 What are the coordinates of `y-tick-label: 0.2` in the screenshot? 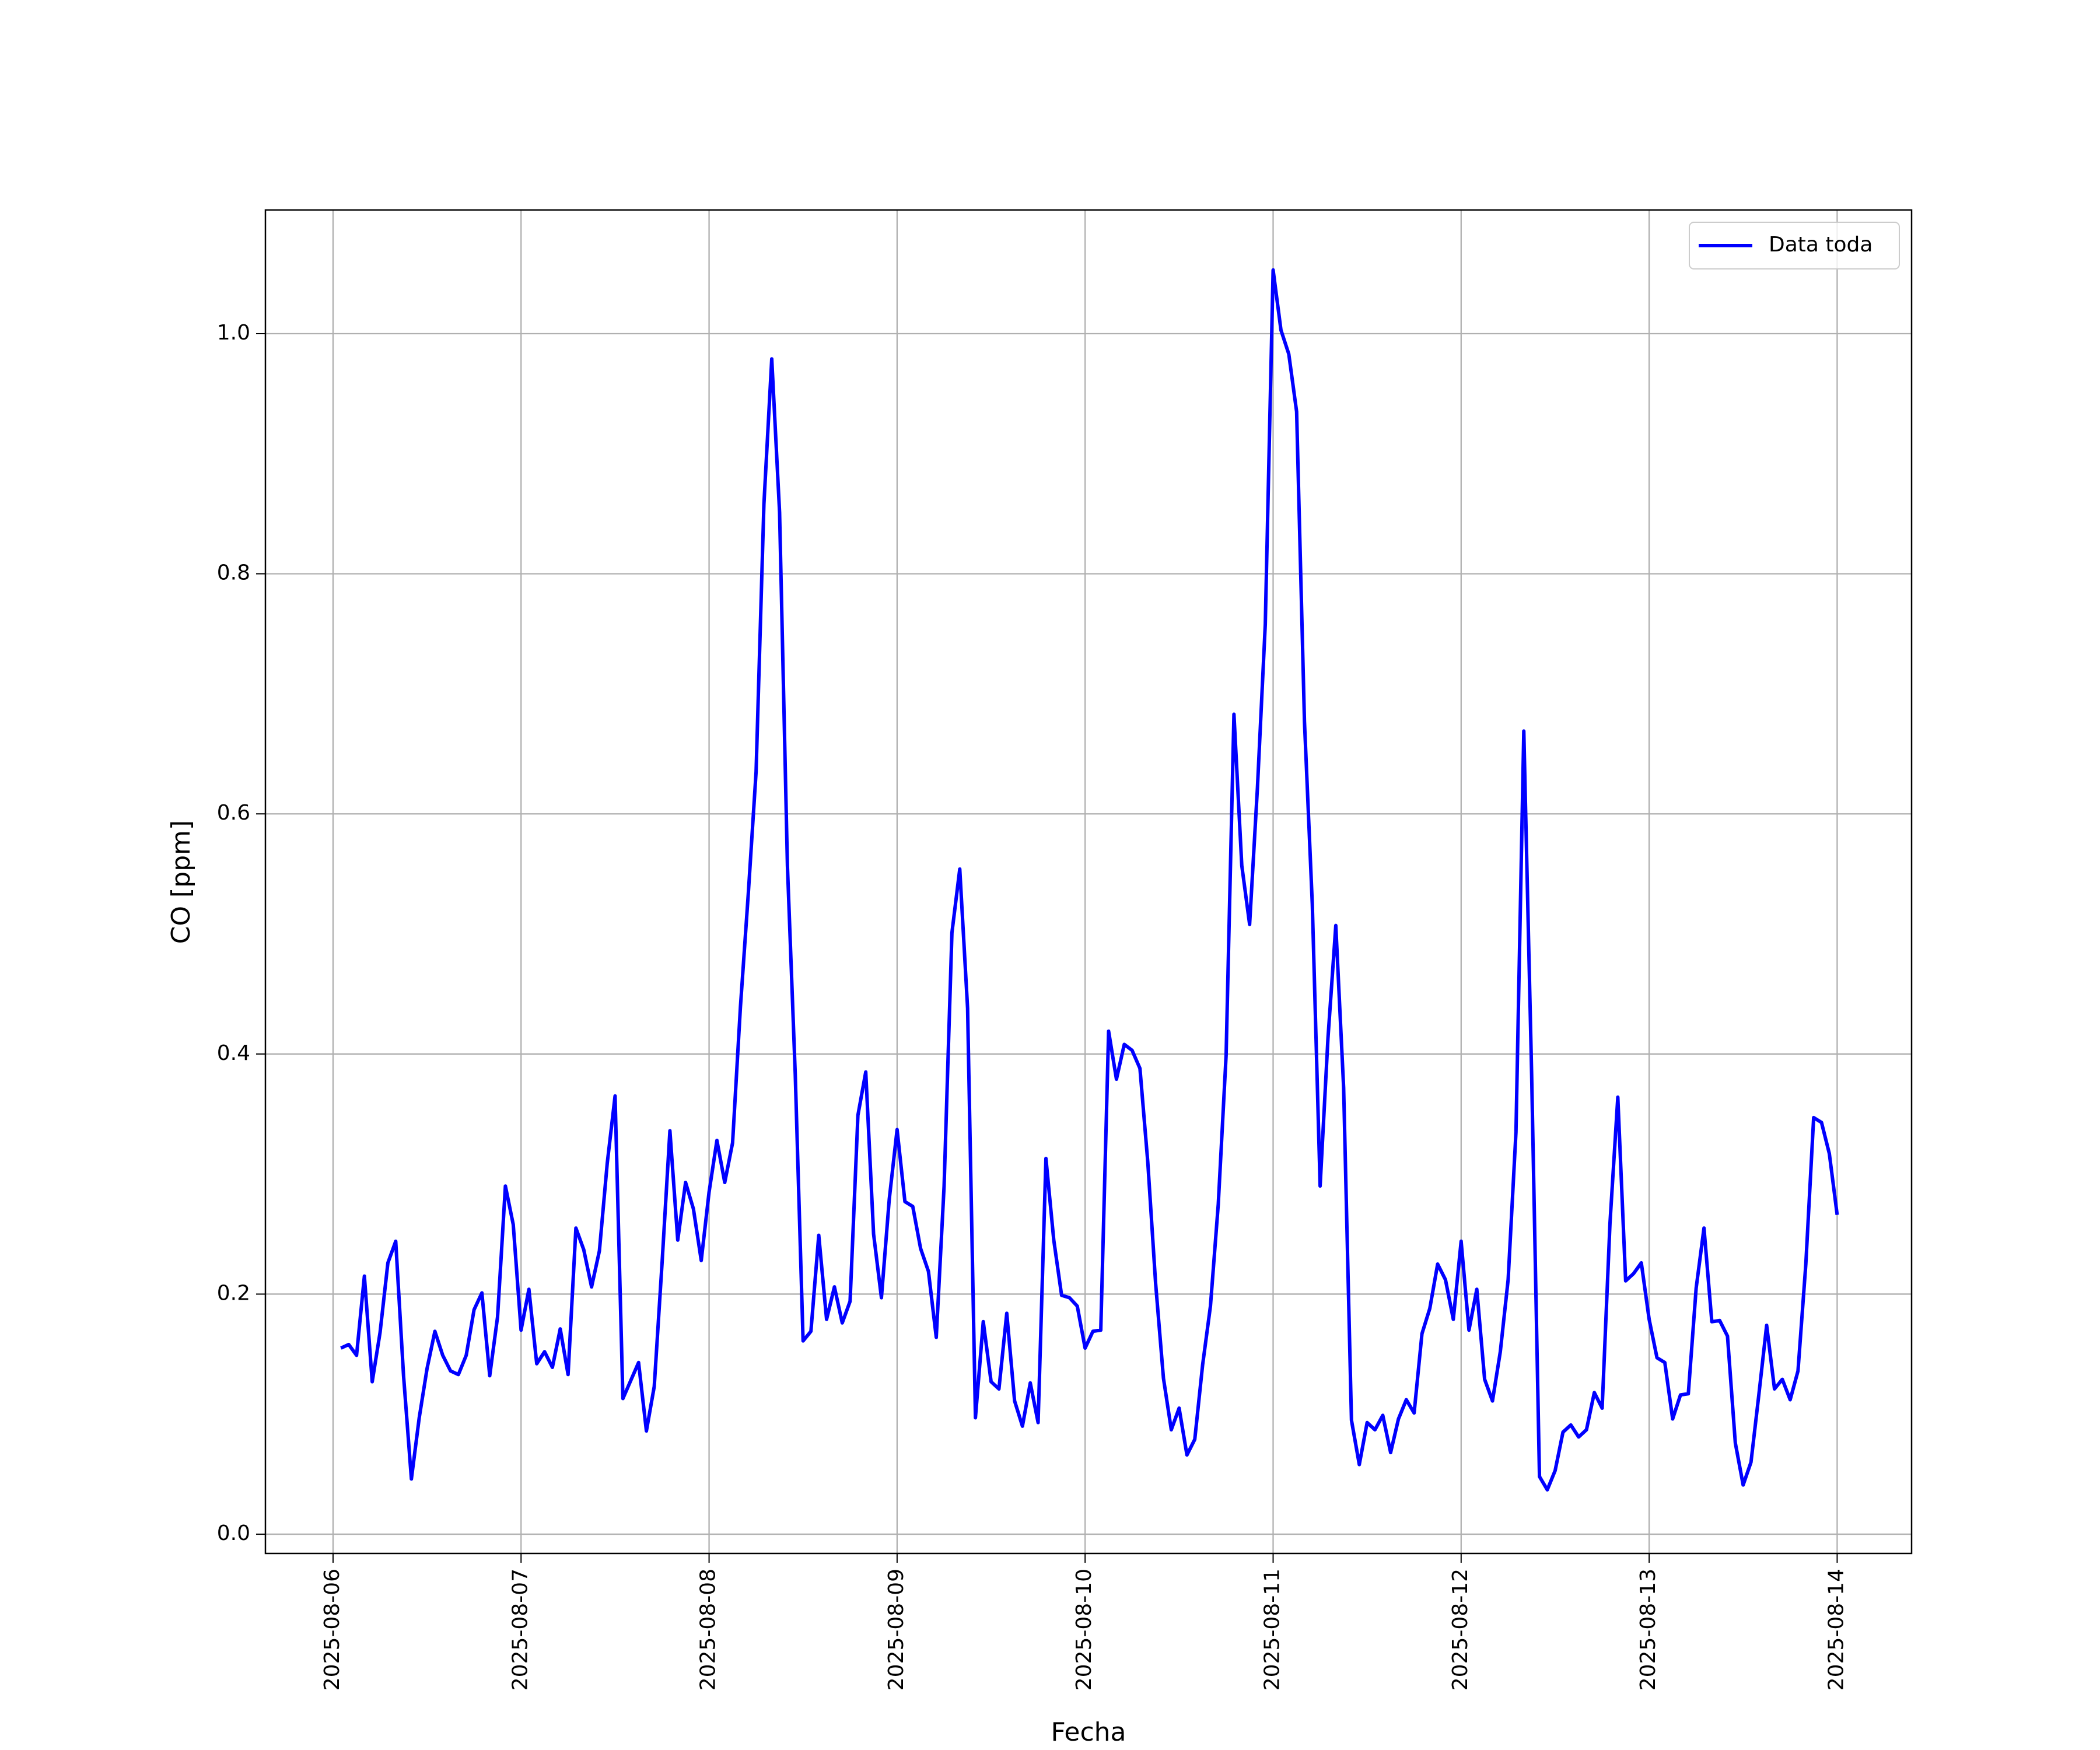 It's located at (233, 1293).